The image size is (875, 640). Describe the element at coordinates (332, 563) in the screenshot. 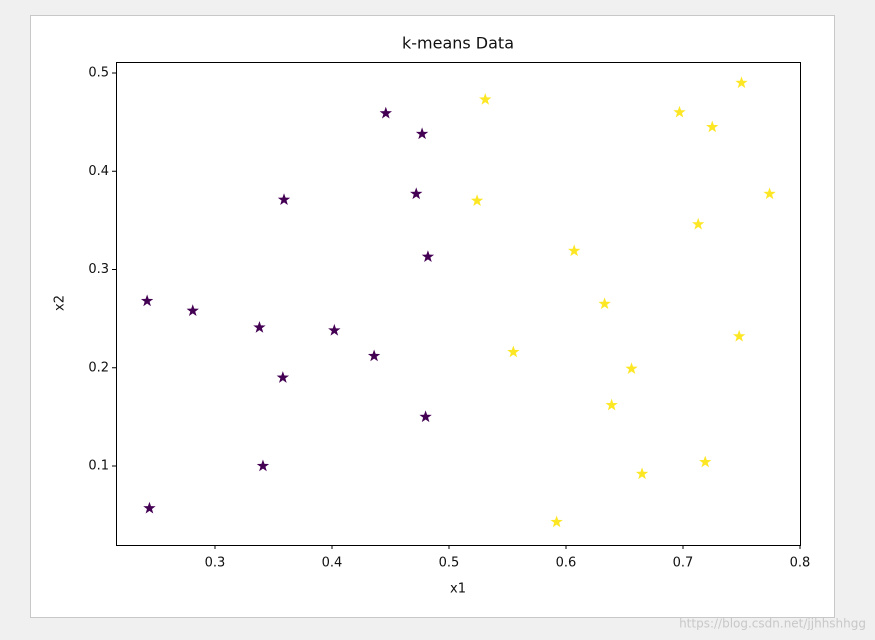

I see `x-tick-label: 0.4` at that location.